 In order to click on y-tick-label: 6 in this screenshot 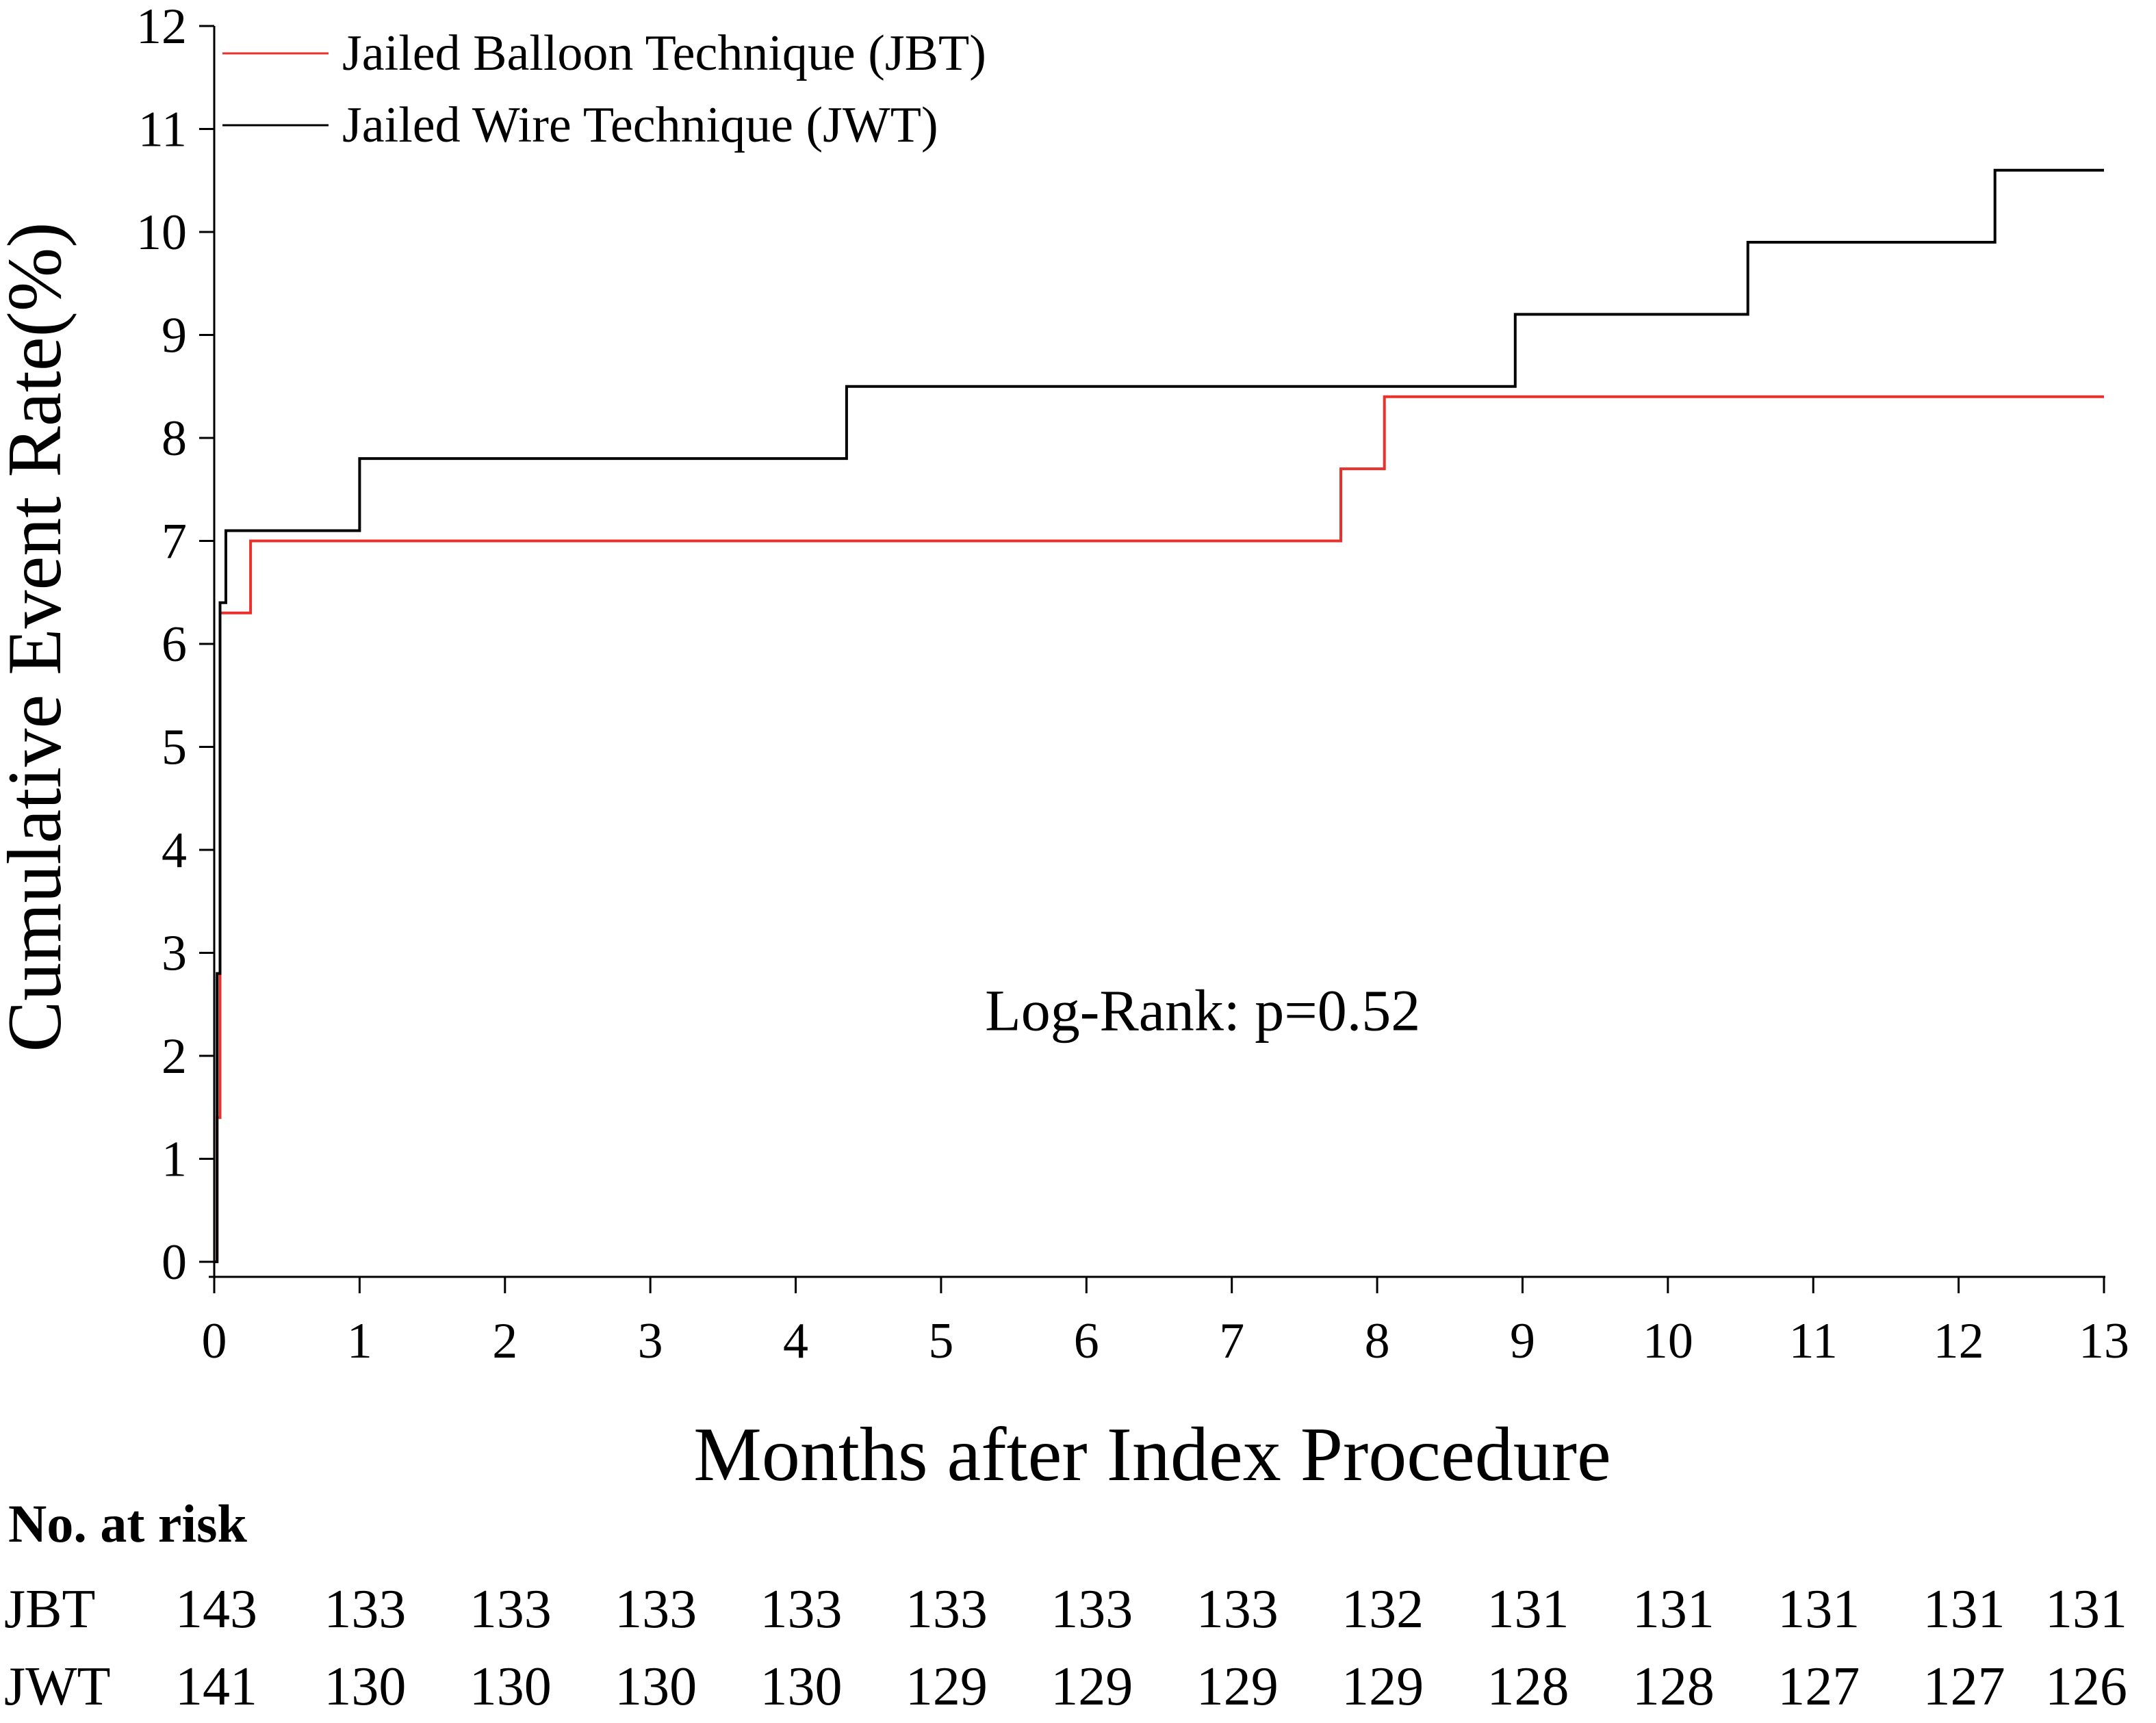, I will do `click(174, 645)`.